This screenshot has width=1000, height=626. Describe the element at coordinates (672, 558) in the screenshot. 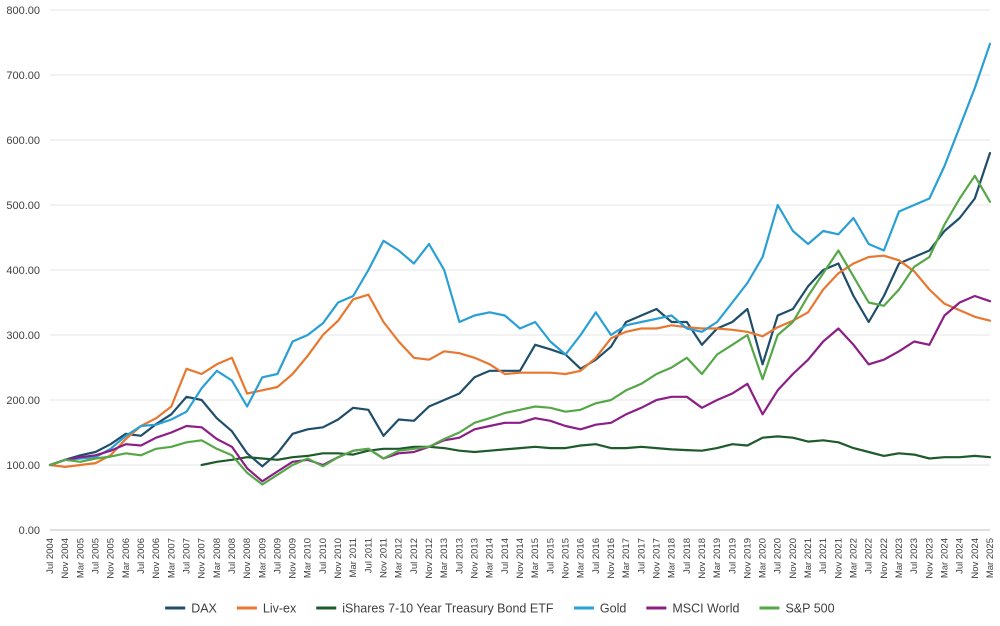

I see `x-tick-label: Mar 2018` at that location.